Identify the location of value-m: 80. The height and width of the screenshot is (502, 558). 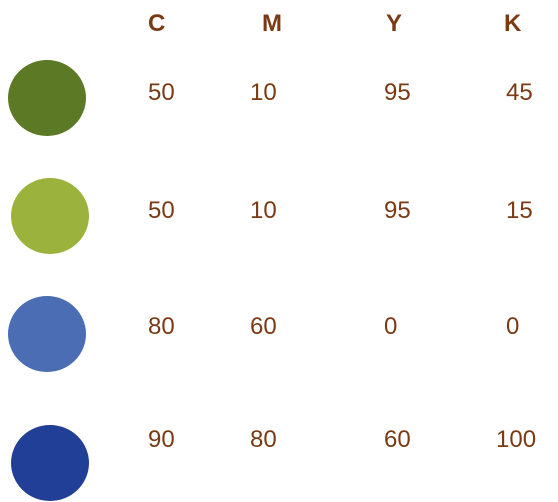
(263, 439).